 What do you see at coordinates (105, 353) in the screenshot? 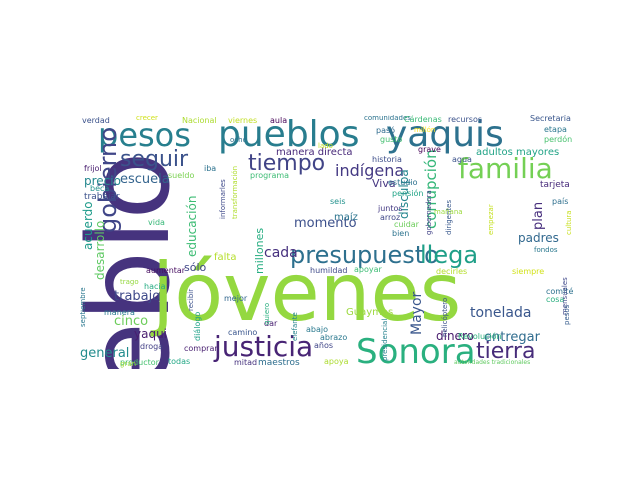
I see `word-general: general` at bounding box center [105, 353].